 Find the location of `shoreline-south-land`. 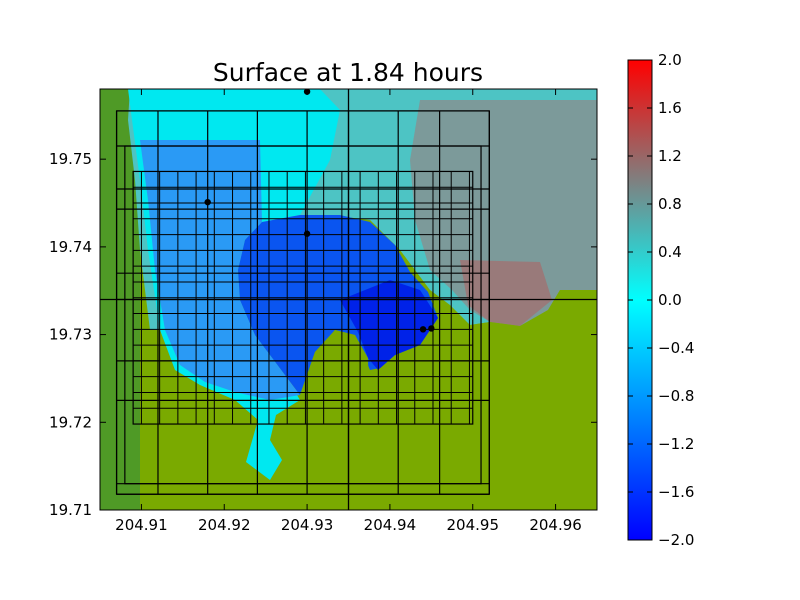

shoreline-south-land is located at coordinates (336, 420).